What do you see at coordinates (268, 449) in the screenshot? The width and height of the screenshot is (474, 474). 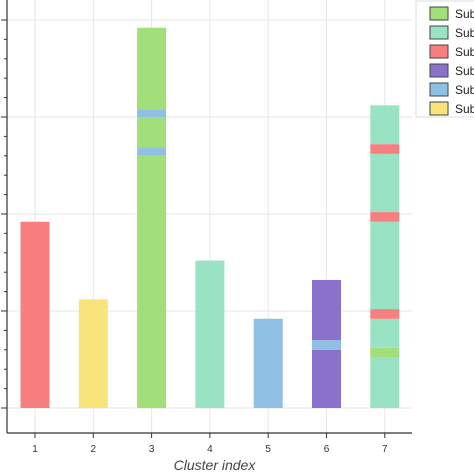 I see `x-tick-label: 5` at bounding box center [268, 449].